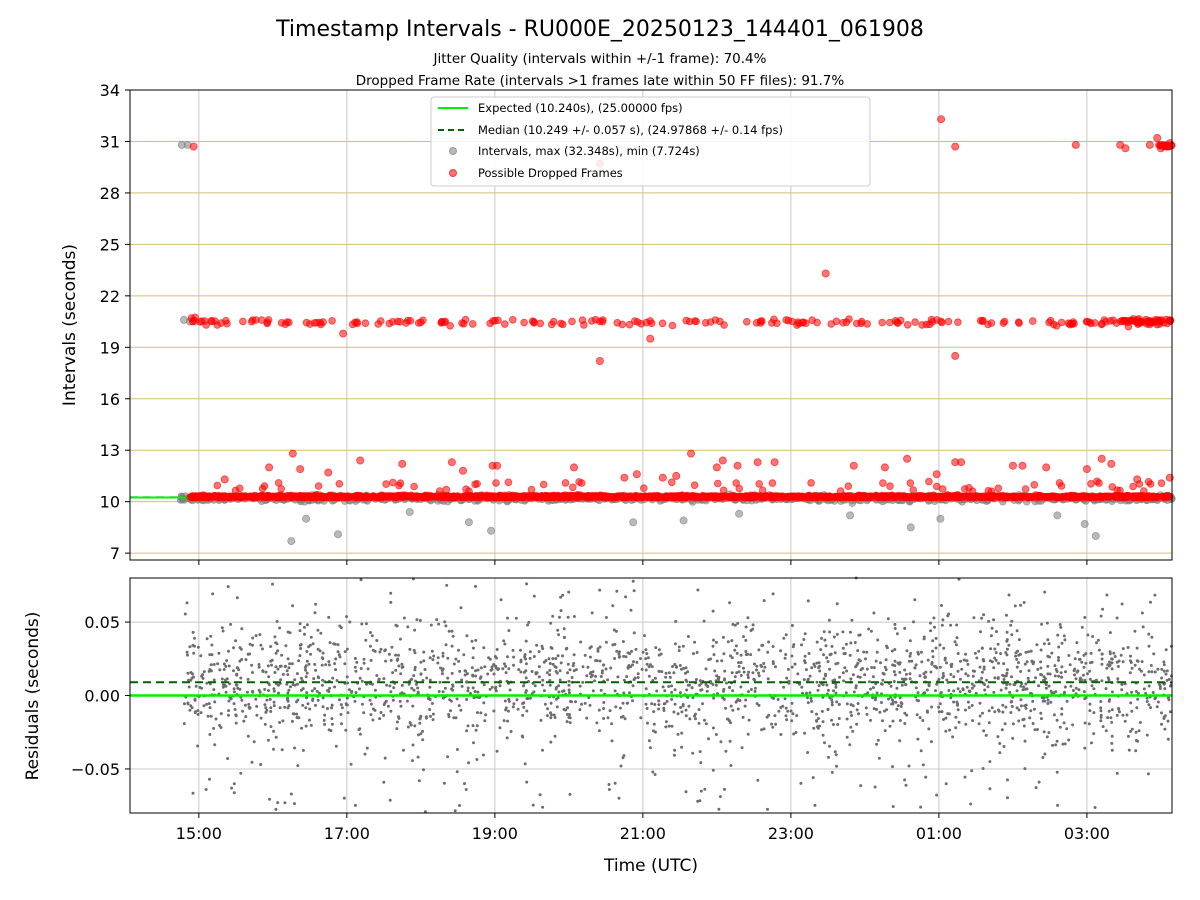  Describe the element at coordinates (1111, 463) in the screenshot. I see `dropped-point-2072` at that location.